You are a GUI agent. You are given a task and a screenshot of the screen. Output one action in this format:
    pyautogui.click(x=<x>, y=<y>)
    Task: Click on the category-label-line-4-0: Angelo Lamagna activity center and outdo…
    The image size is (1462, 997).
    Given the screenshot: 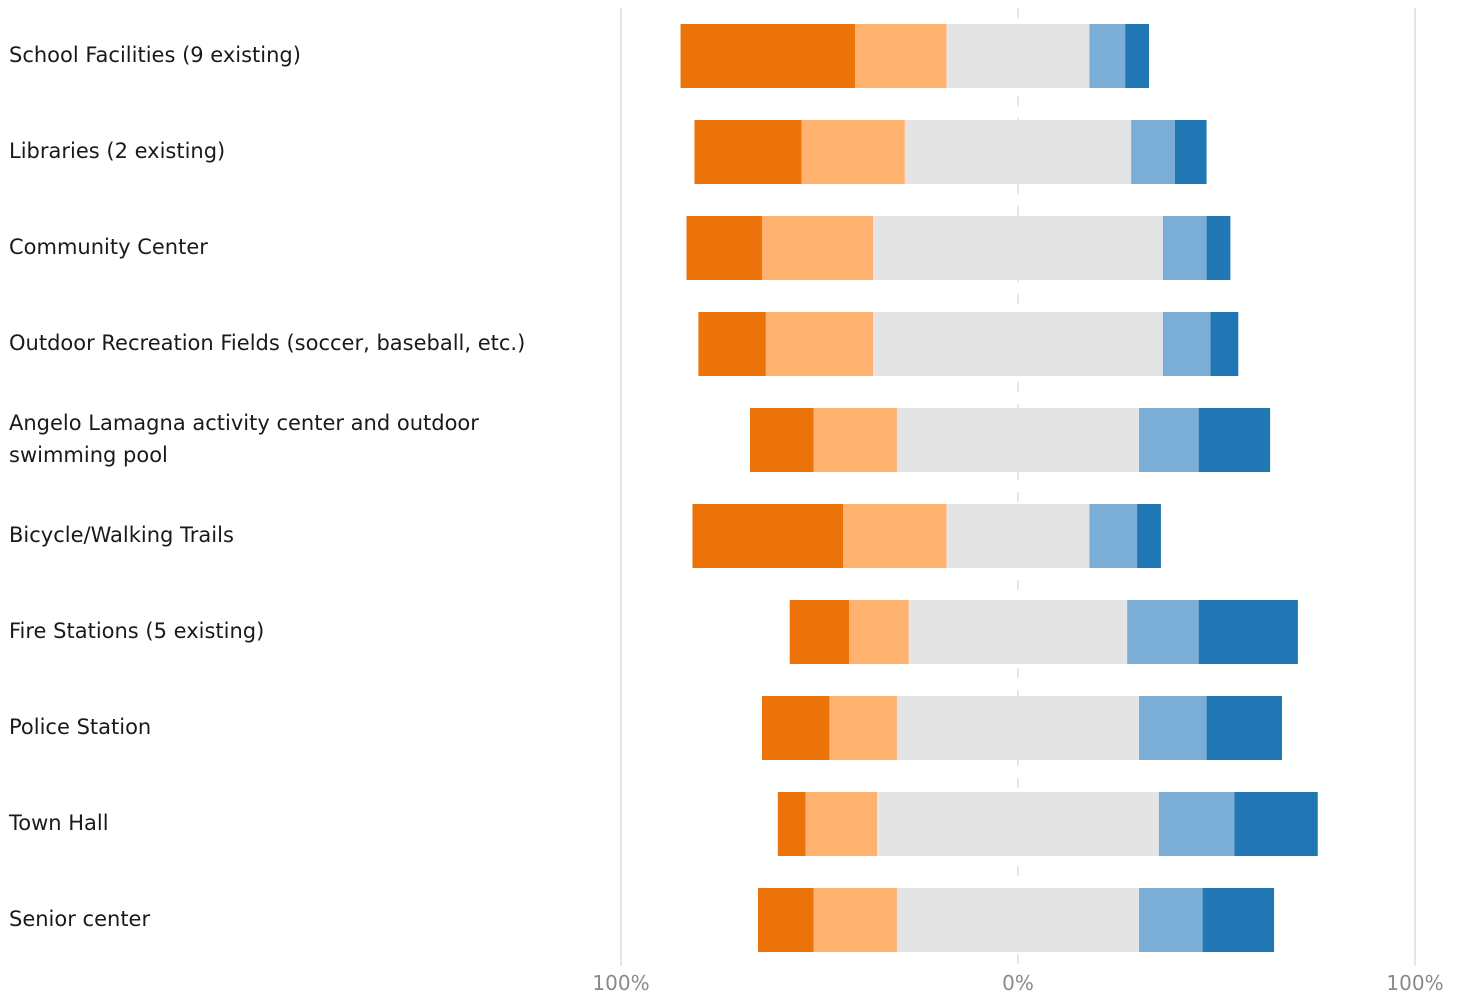 What is the action you would take?
    pyautogui.click(x=244, y=423)
    